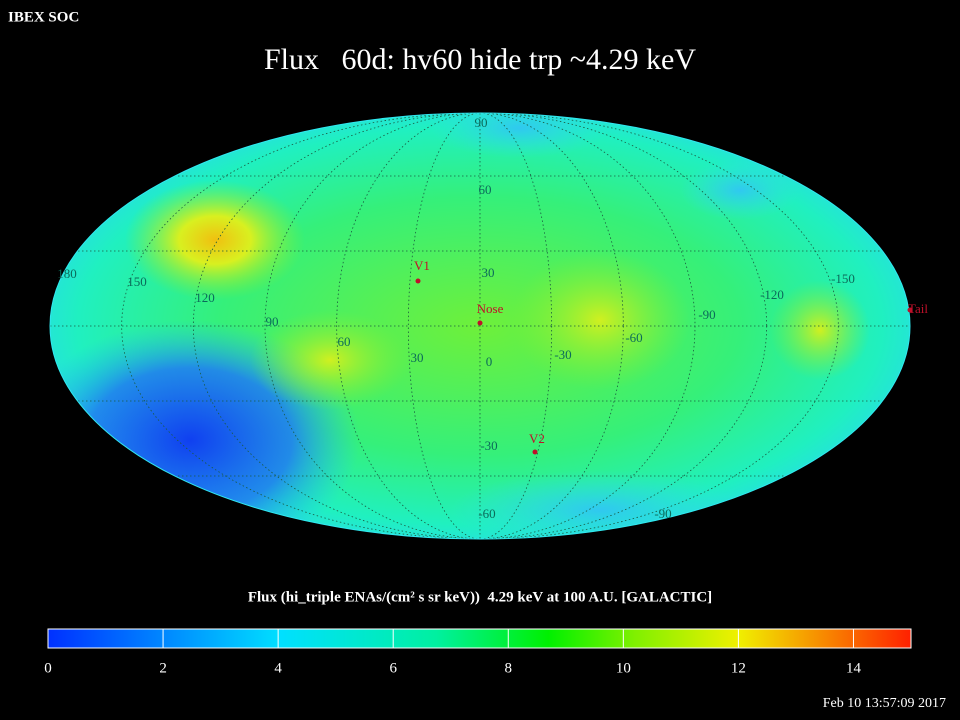 The height and width of the screenshot is (720, 960). Describe the element at coordinates (417, 357) in the screenshot. I see `lon-label: 30` at that location.